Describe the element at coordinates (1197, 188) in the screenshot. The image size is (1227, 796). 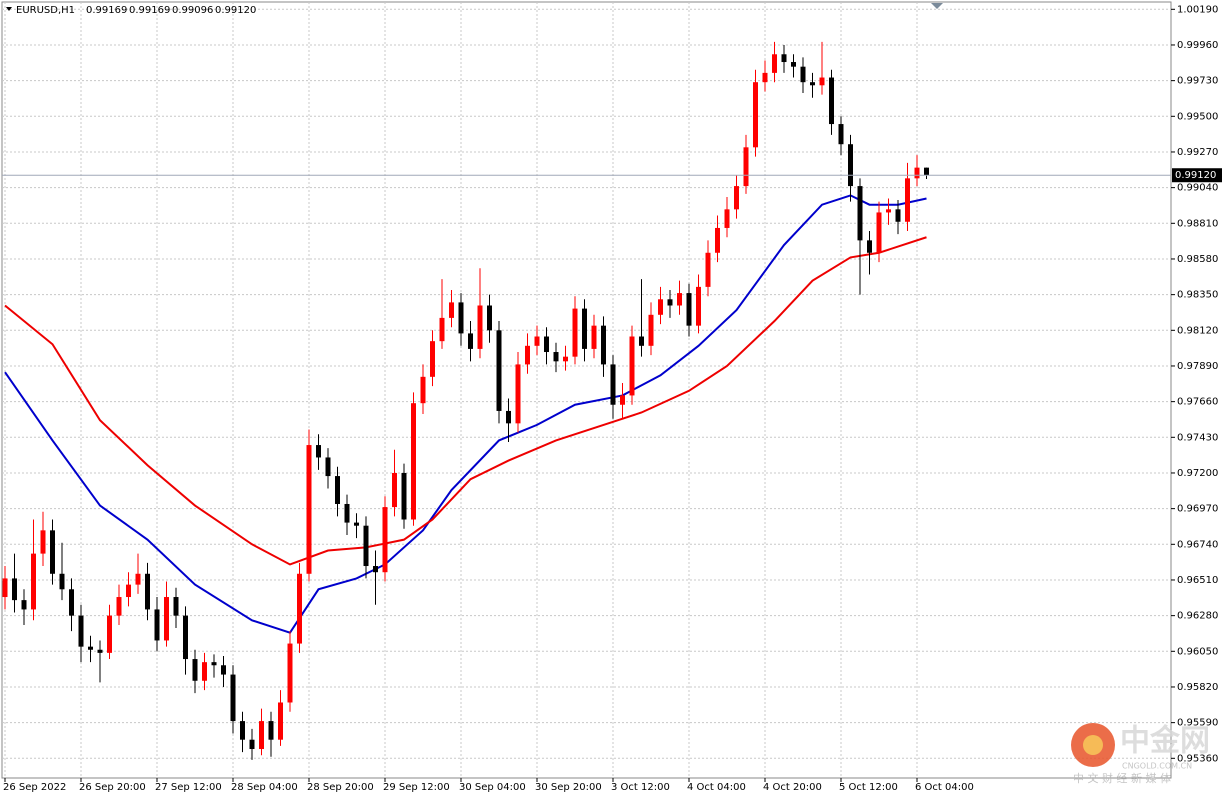
I see `y-tick-label: 0.99040` at that location.